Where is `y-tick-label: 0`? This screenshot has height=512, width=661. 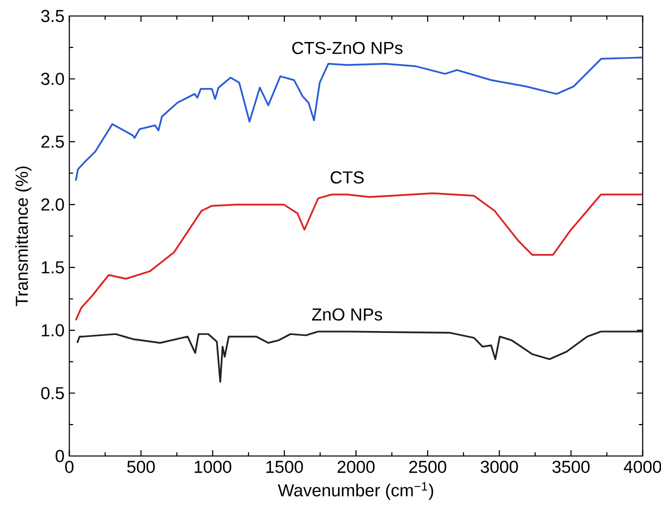 y-tick-label: 0 is located at coordinates (60, 456).